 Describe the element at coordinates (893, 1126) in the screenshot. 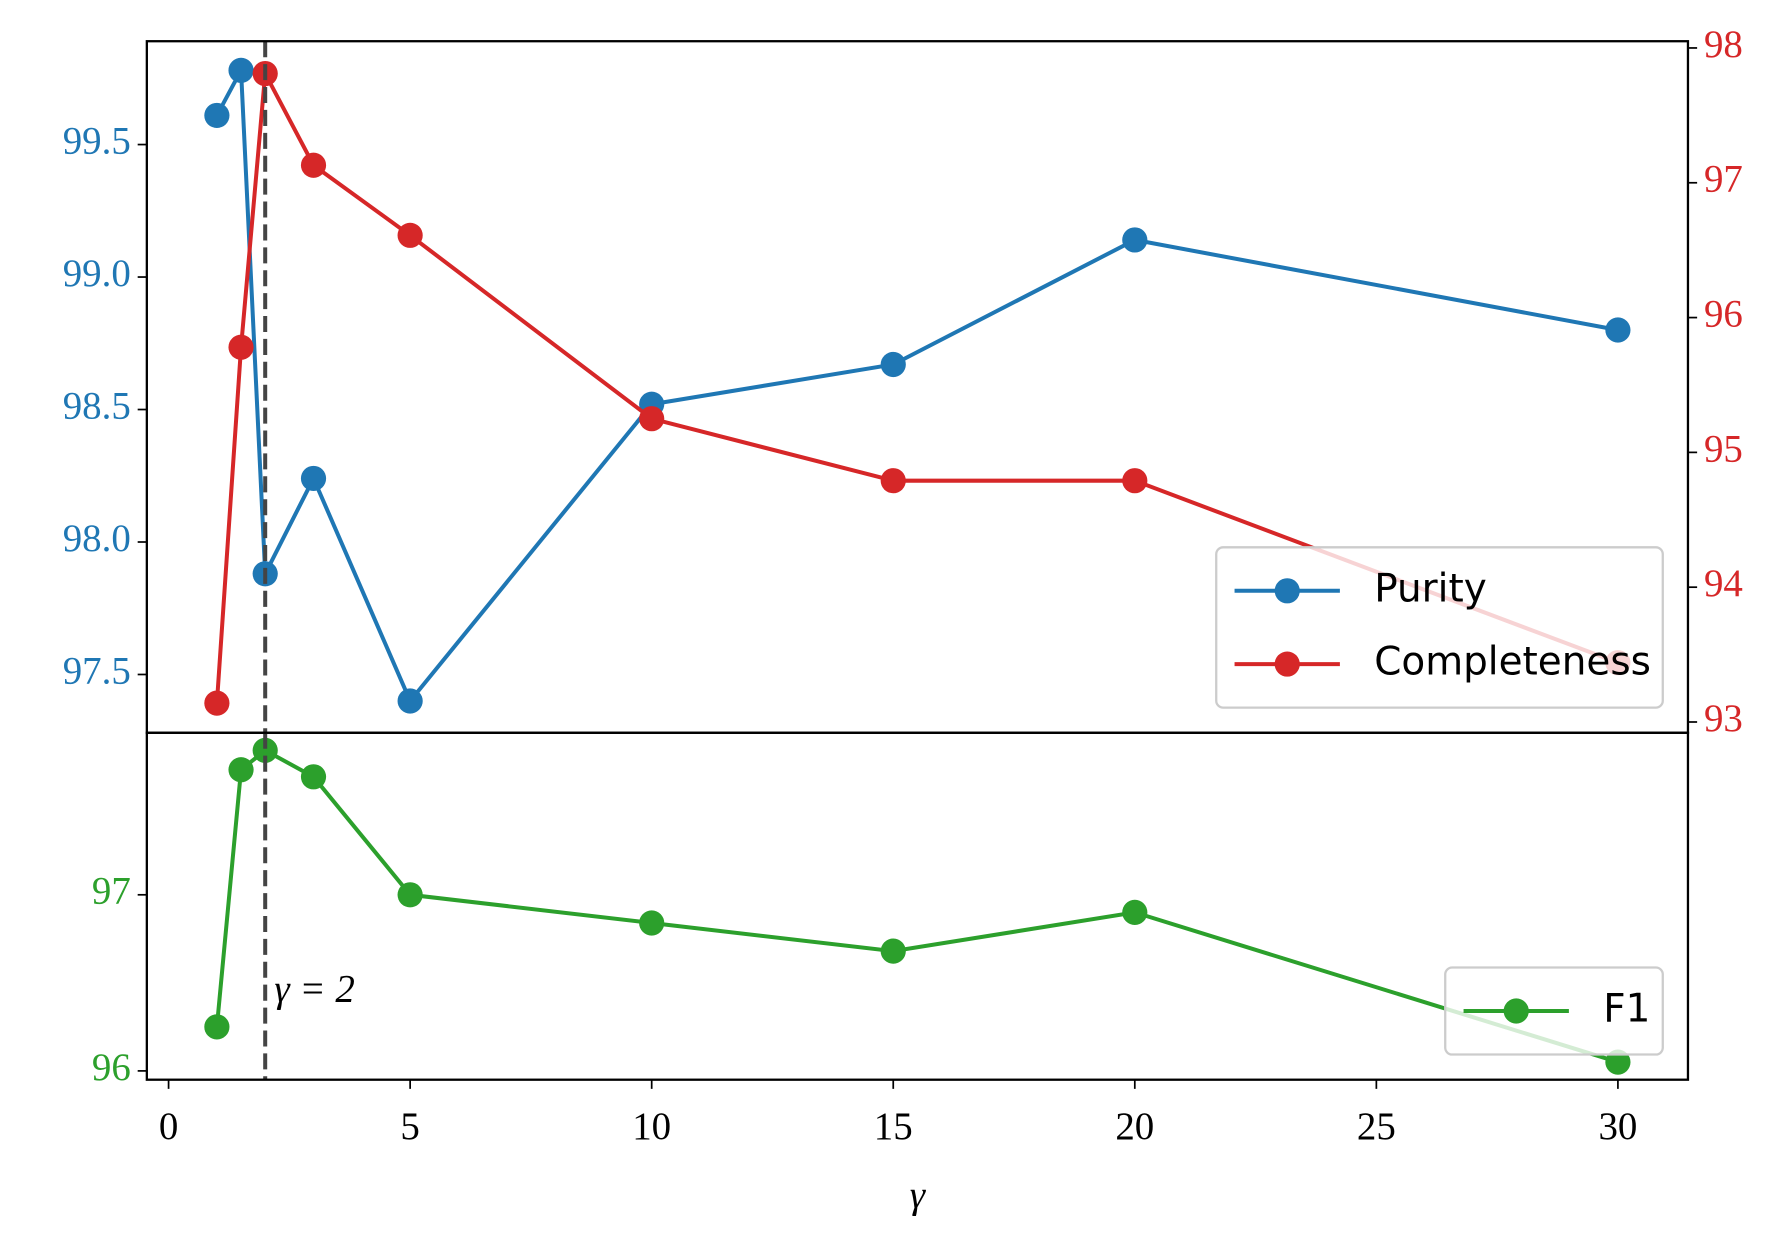

I see `x-tick-label: 15` at that location.